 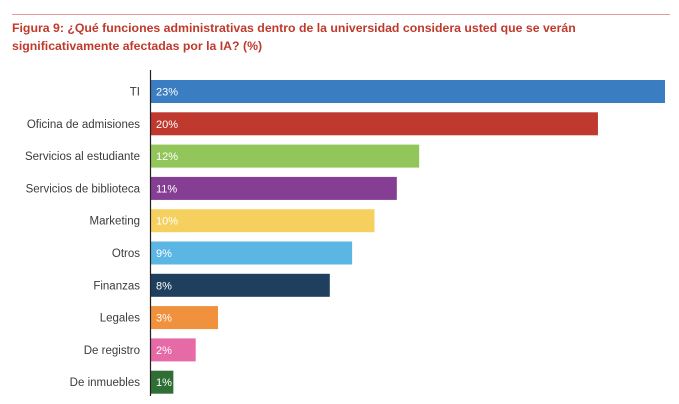 What do you see at coordinates (164, 319) in the screenshot?
I see `data-label: 3%` at bounding box center [164, 319].